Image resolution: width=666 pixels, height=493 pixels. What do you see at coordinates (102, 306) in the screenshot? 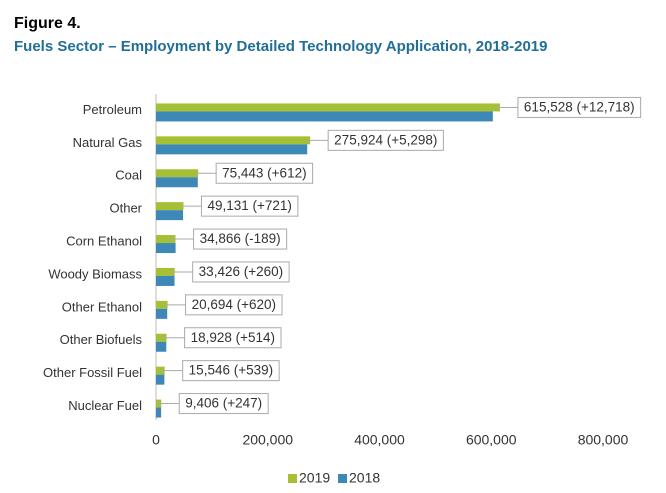
I see `y-tick-label: Other Ethanol` at bounding box center [102, 306].